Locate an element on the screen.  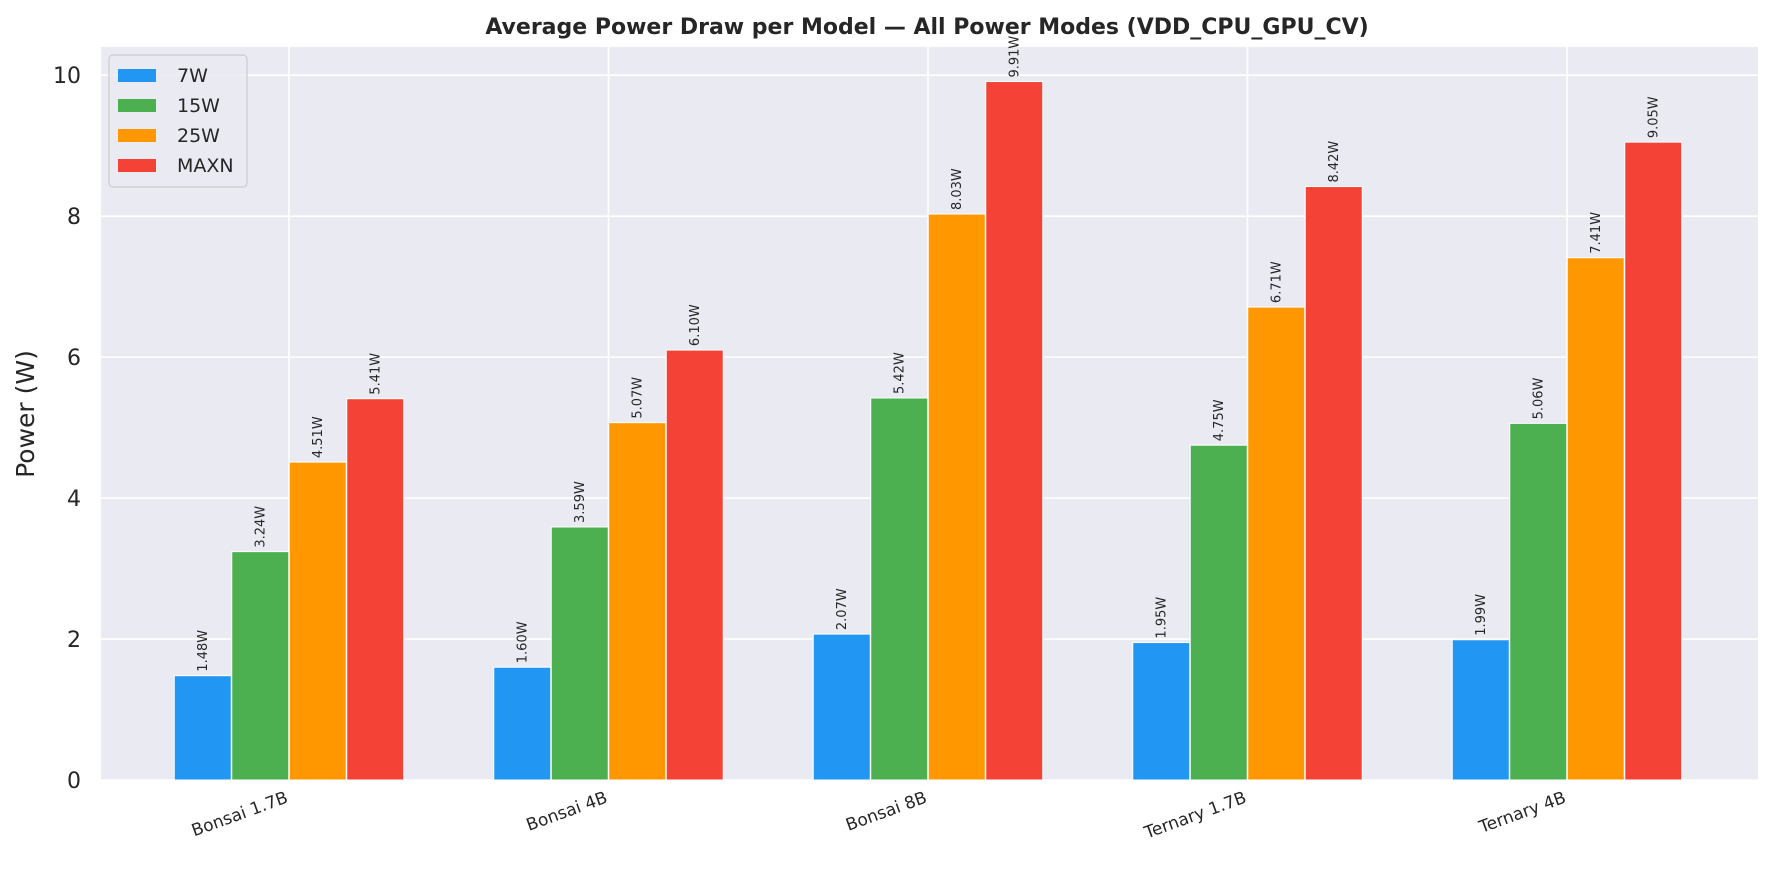
bar-value-label: 1.95W is located at coordinates (1161, 618).